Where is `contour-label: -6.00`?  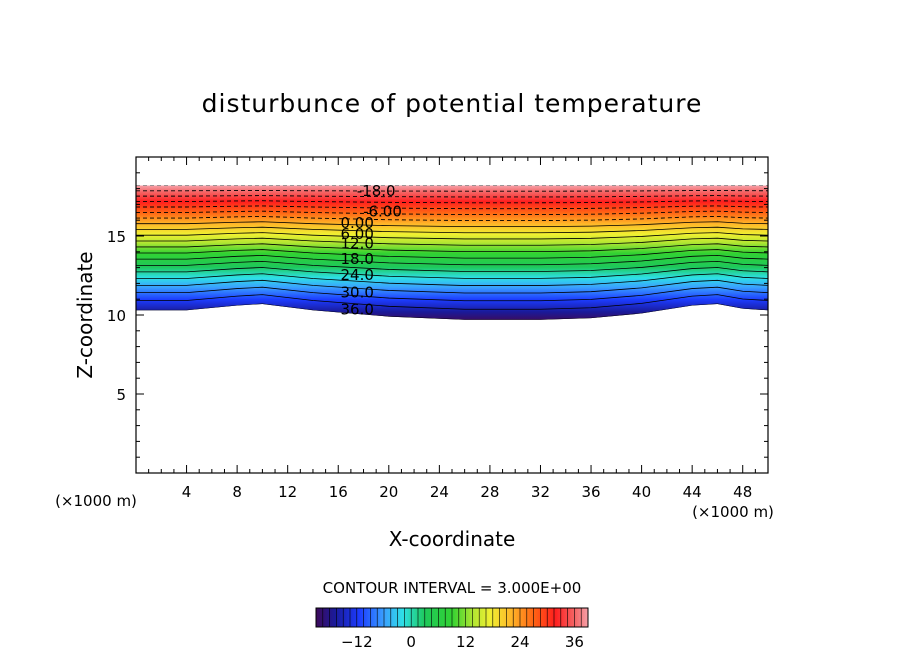 contour-label: -6.00 is located at coordinates (382, 212).